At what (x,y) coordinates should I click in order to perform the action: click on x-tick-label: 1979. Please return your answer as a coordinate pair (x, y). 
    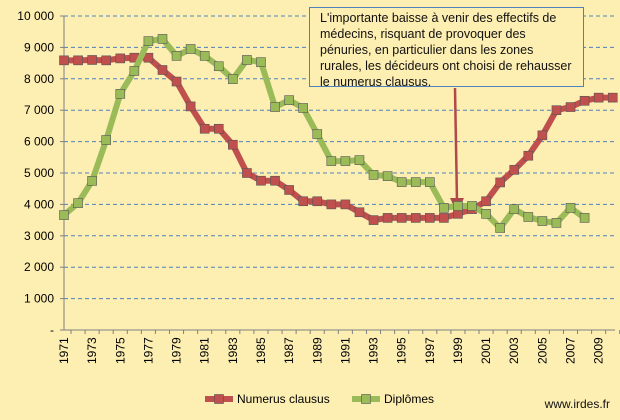
    Looking at the image, I should click on (177, 350).